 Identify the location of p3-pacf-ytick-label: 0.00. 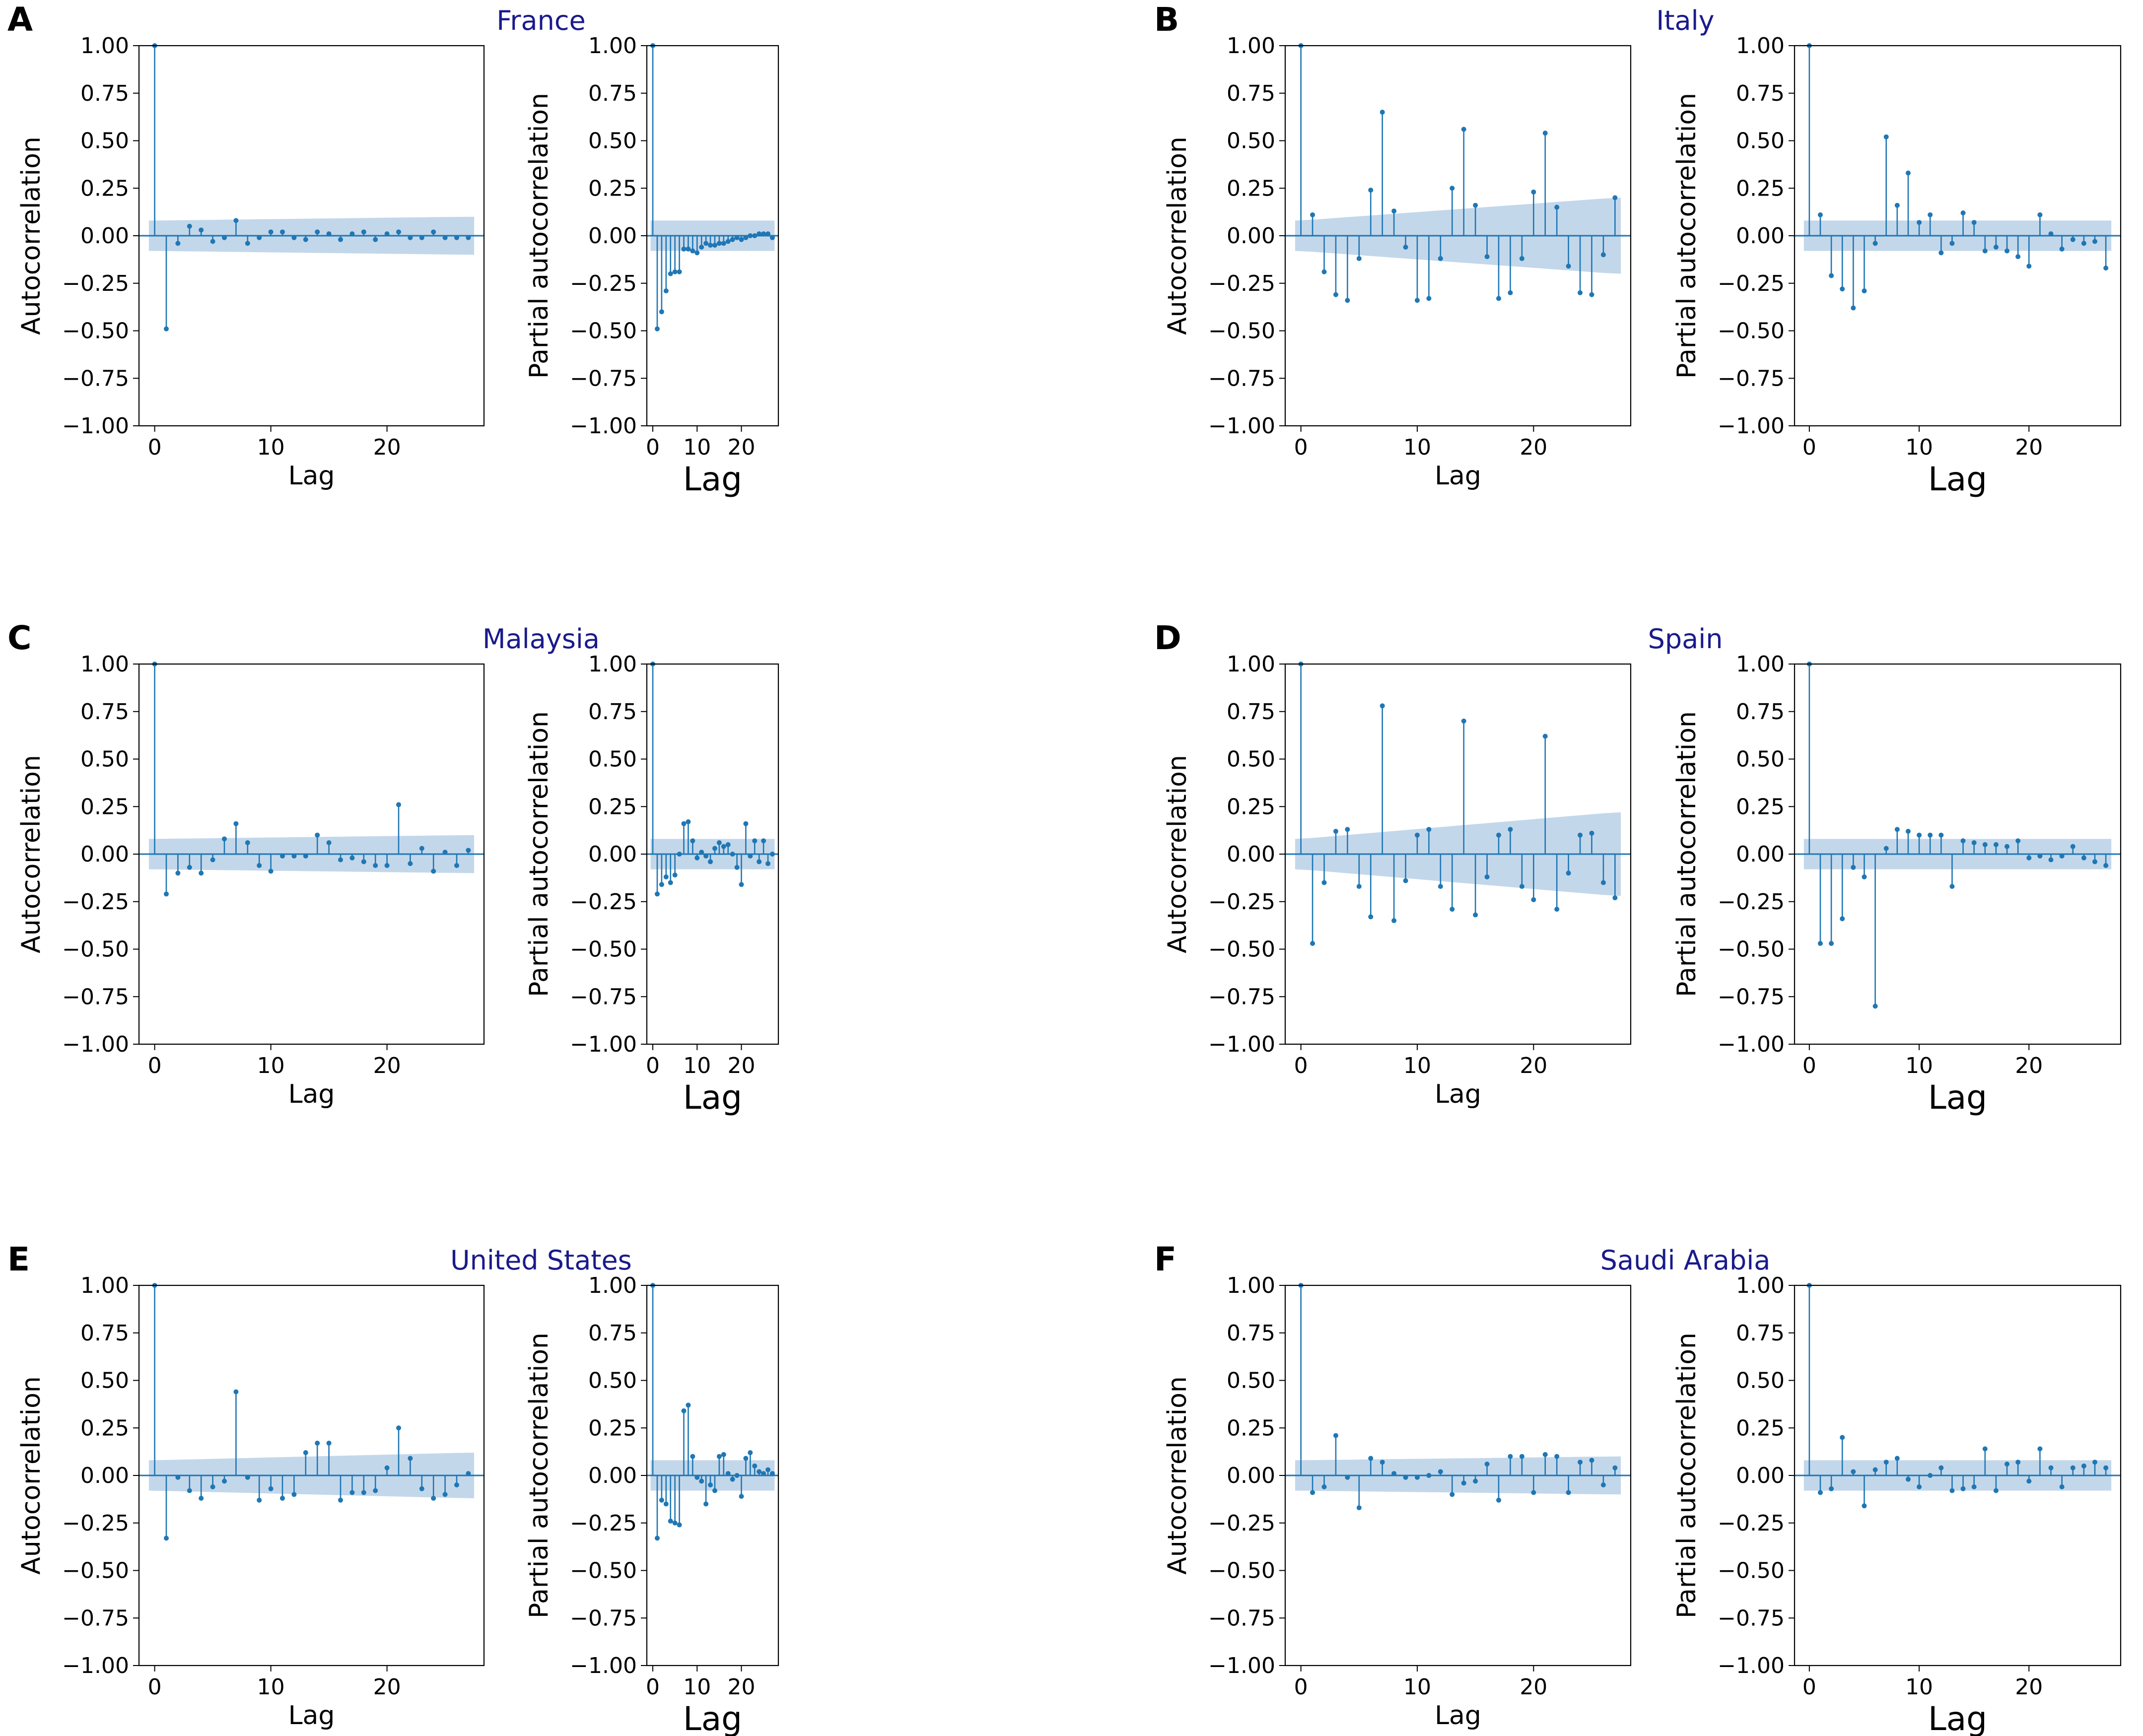
(1760, 854).